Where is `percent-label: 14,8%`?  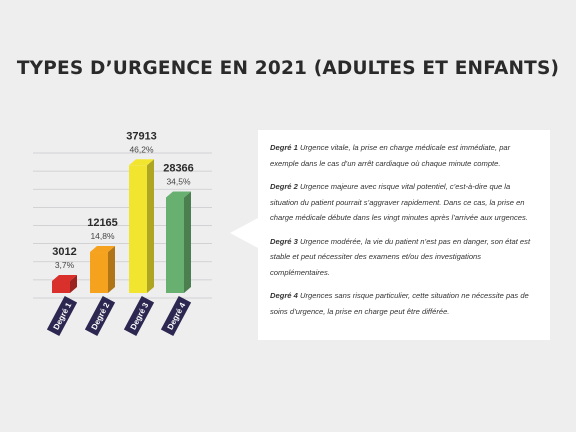 percent-label: 14,8% is located at coordinates (102, 236).